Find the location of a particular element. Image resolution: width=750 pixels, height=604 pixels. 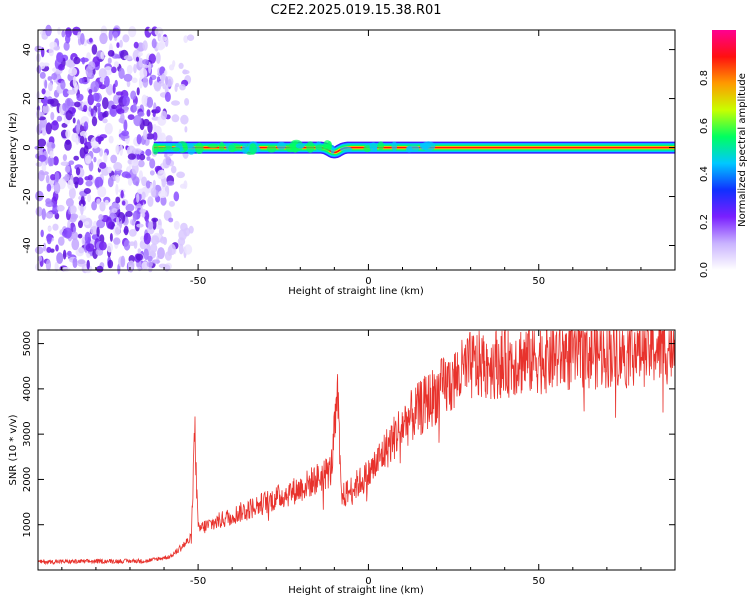

y-tick-label: 3000 is located at coordinates (27, 433).